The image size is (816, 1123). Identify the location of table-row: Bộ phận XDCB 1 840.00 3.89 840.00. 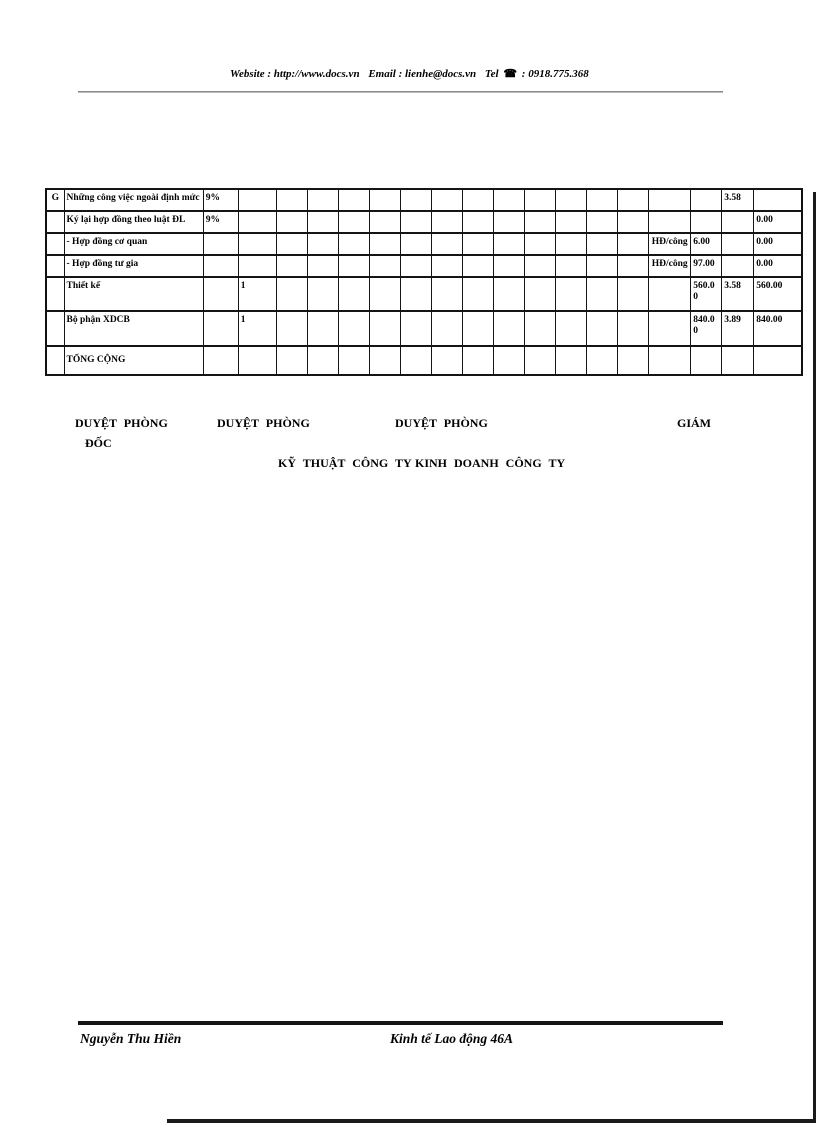
(424, 328).